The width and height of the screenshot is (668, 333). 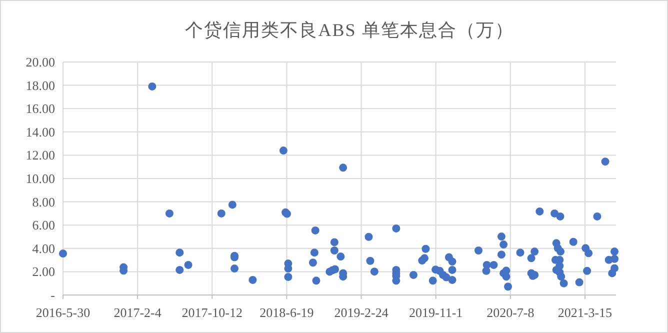 I want to click on y-tick-label: 8.00, so click(x=43, y=202).